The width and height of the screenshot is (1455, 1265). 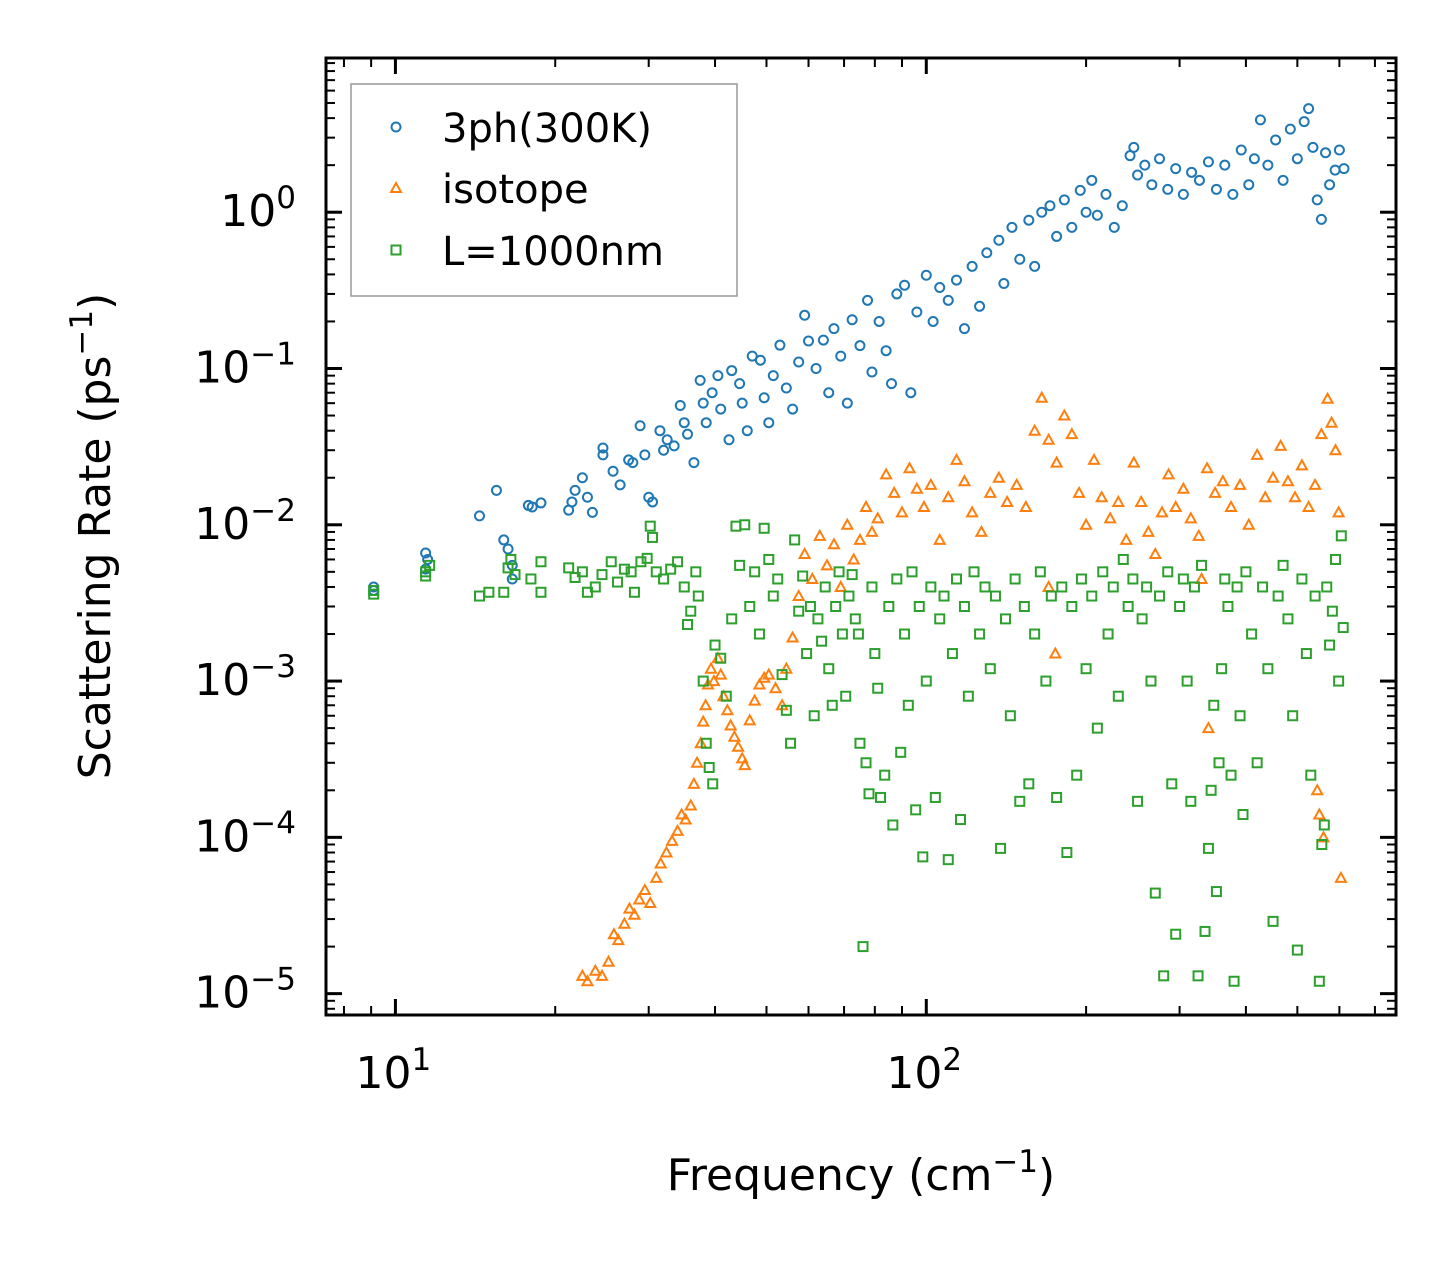 I want to click on legend-label-3ph: 3ph(300K), so click(x=547, y=129).